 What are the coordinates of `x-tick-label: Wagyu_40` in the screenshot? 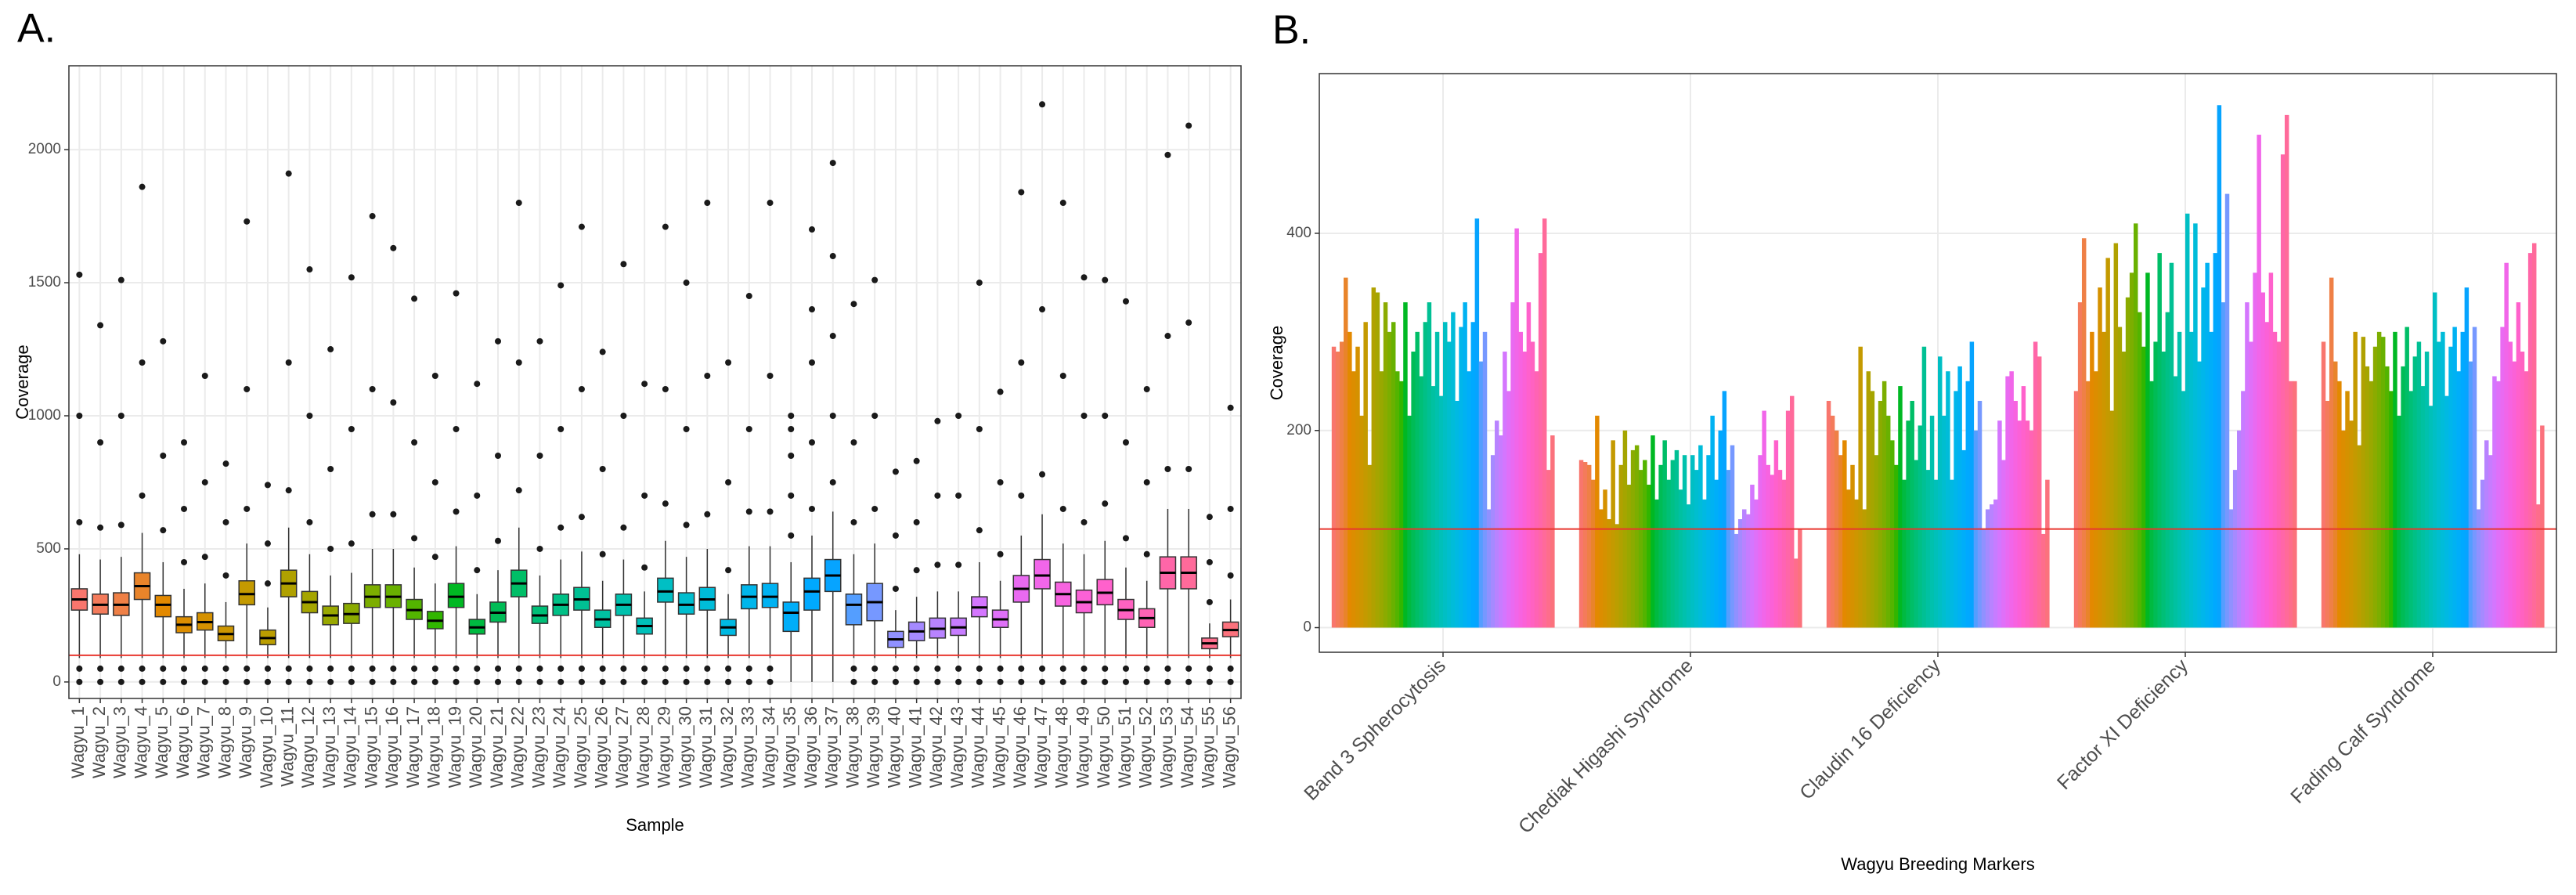 It's located at (894, 747).